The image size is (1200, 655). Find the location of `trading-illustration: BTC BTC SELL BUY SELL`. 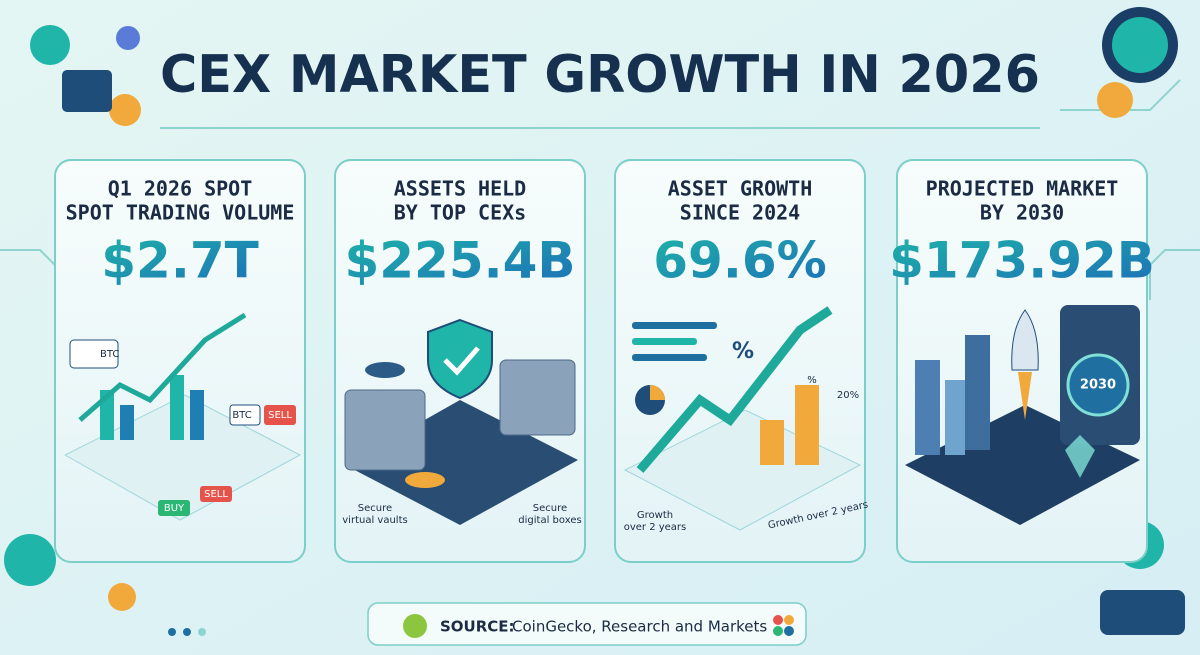

trading-illustration: BTC BTC SELL BUY SELL is located at coordinates (182, 416).